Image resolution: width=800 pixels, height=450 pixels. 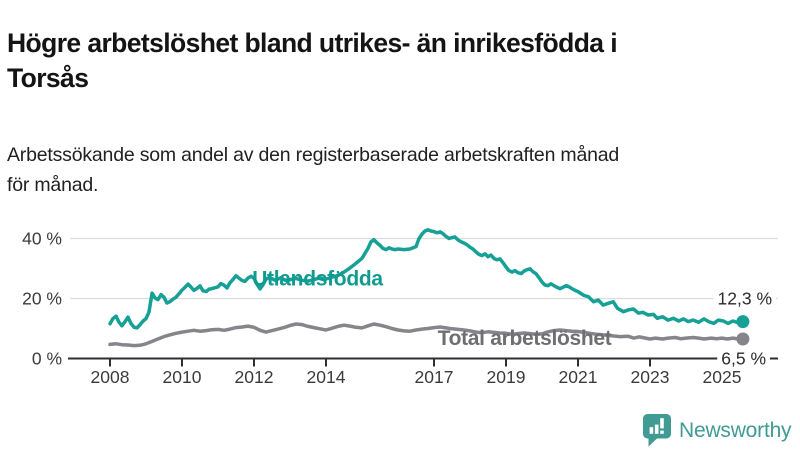 I want to click on subtitle-line-2: för månad., so click(x=53, y=184).